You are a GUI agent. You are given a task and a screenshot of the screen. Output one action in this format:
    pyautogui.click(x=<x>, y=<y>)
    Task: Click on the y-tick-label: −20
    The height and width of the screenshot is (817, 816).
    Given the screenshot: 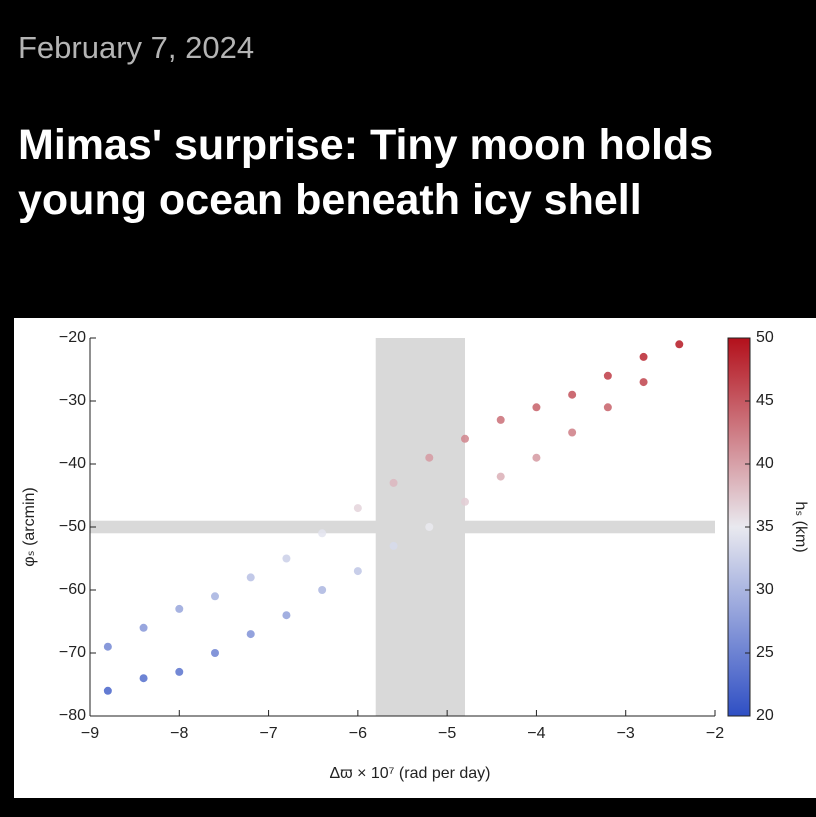 What is the action you would take?
    pyautogui.click(x=72, y=337)
    